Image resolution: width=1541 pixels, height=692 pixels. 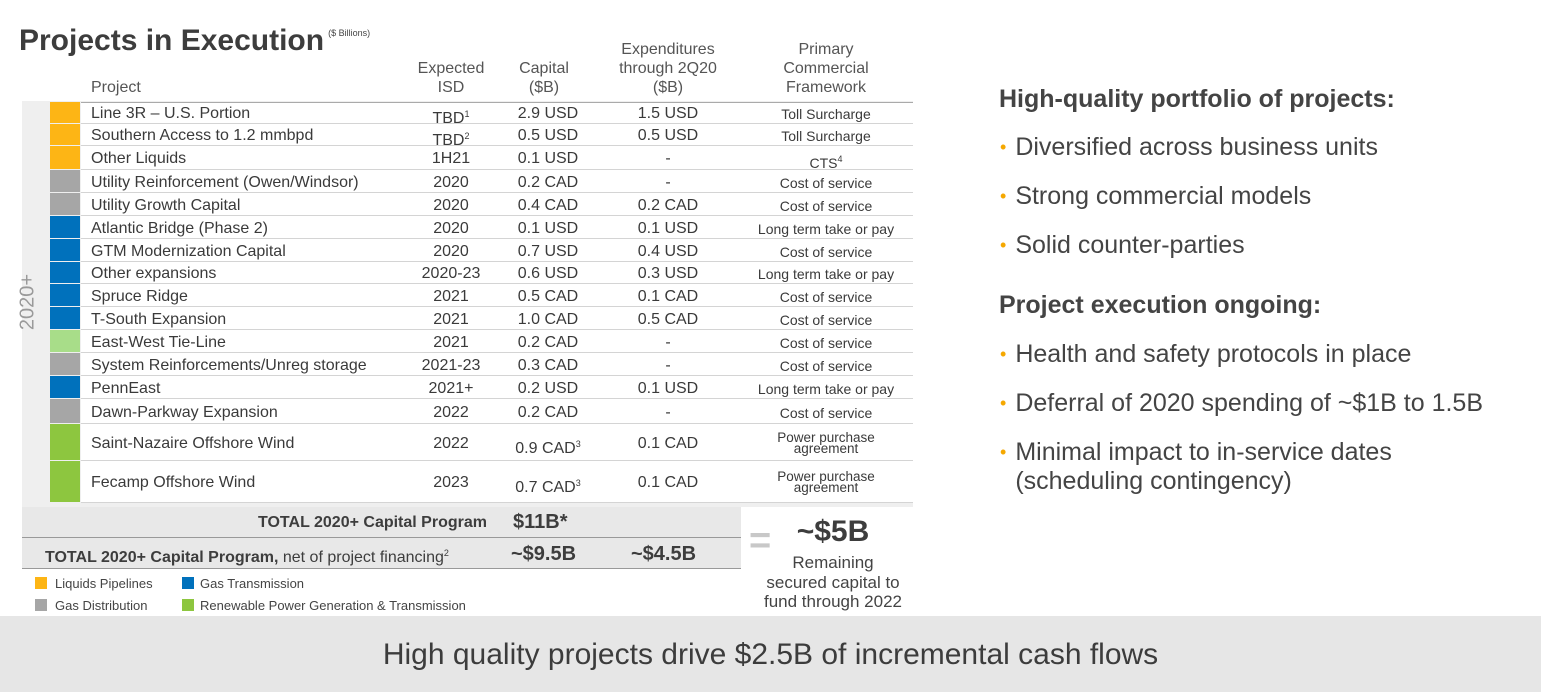 I want to click on cell-isd-text: 1H21, so click(x=451, y=158).